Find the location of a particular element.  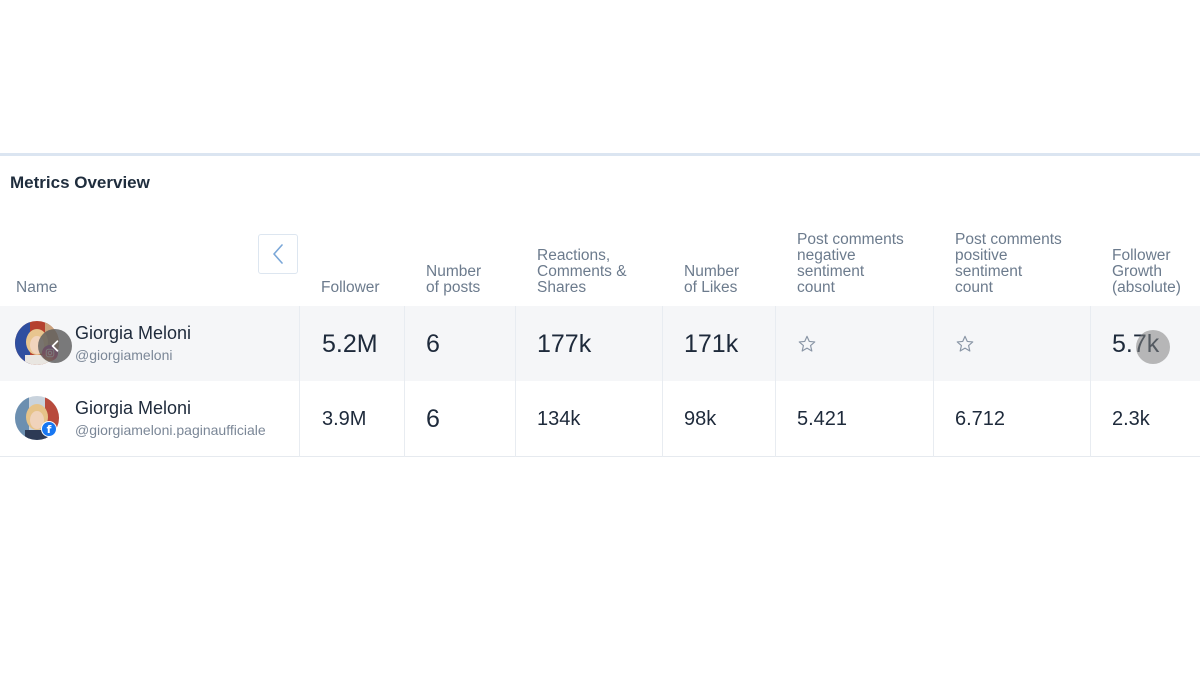

scroll-prev-columns-button is located at coordinates (278, 254).